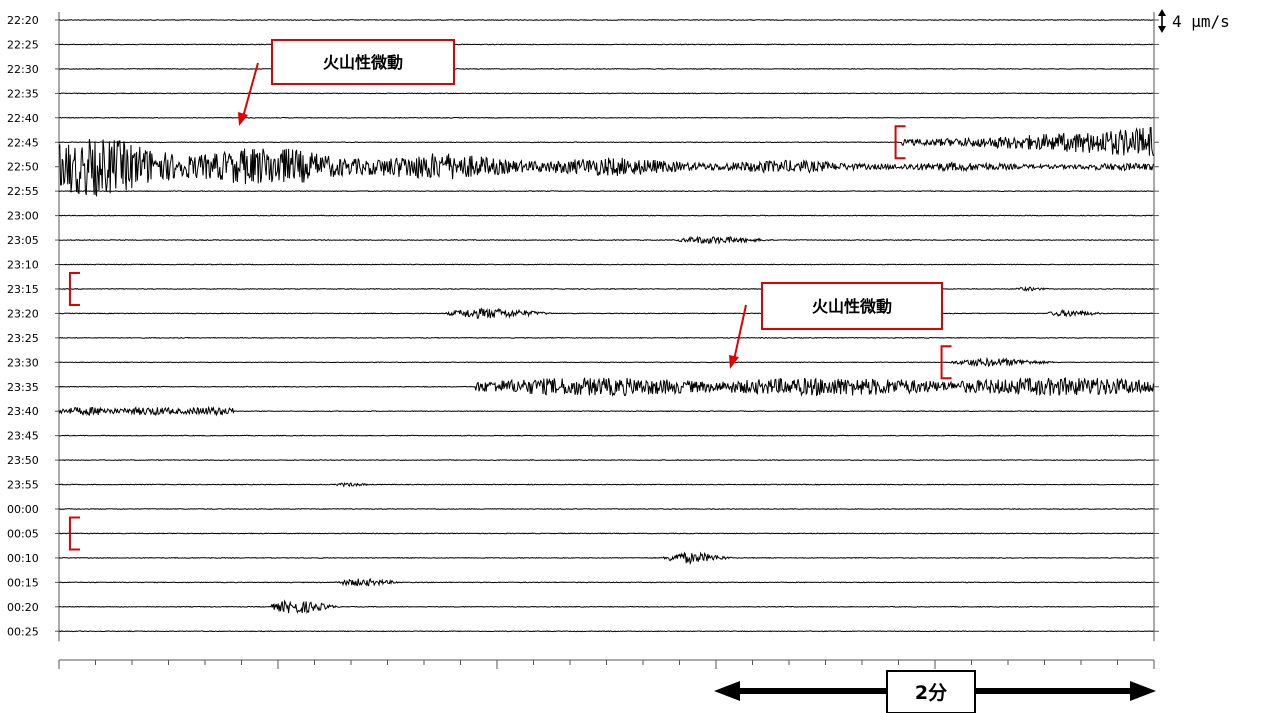 This screenshot has width=1268, height=713. What do you see at coordinates (23, 411) in the screenshot?
I see `y-tick-label: 23:40` at bounding box center [23, 411].